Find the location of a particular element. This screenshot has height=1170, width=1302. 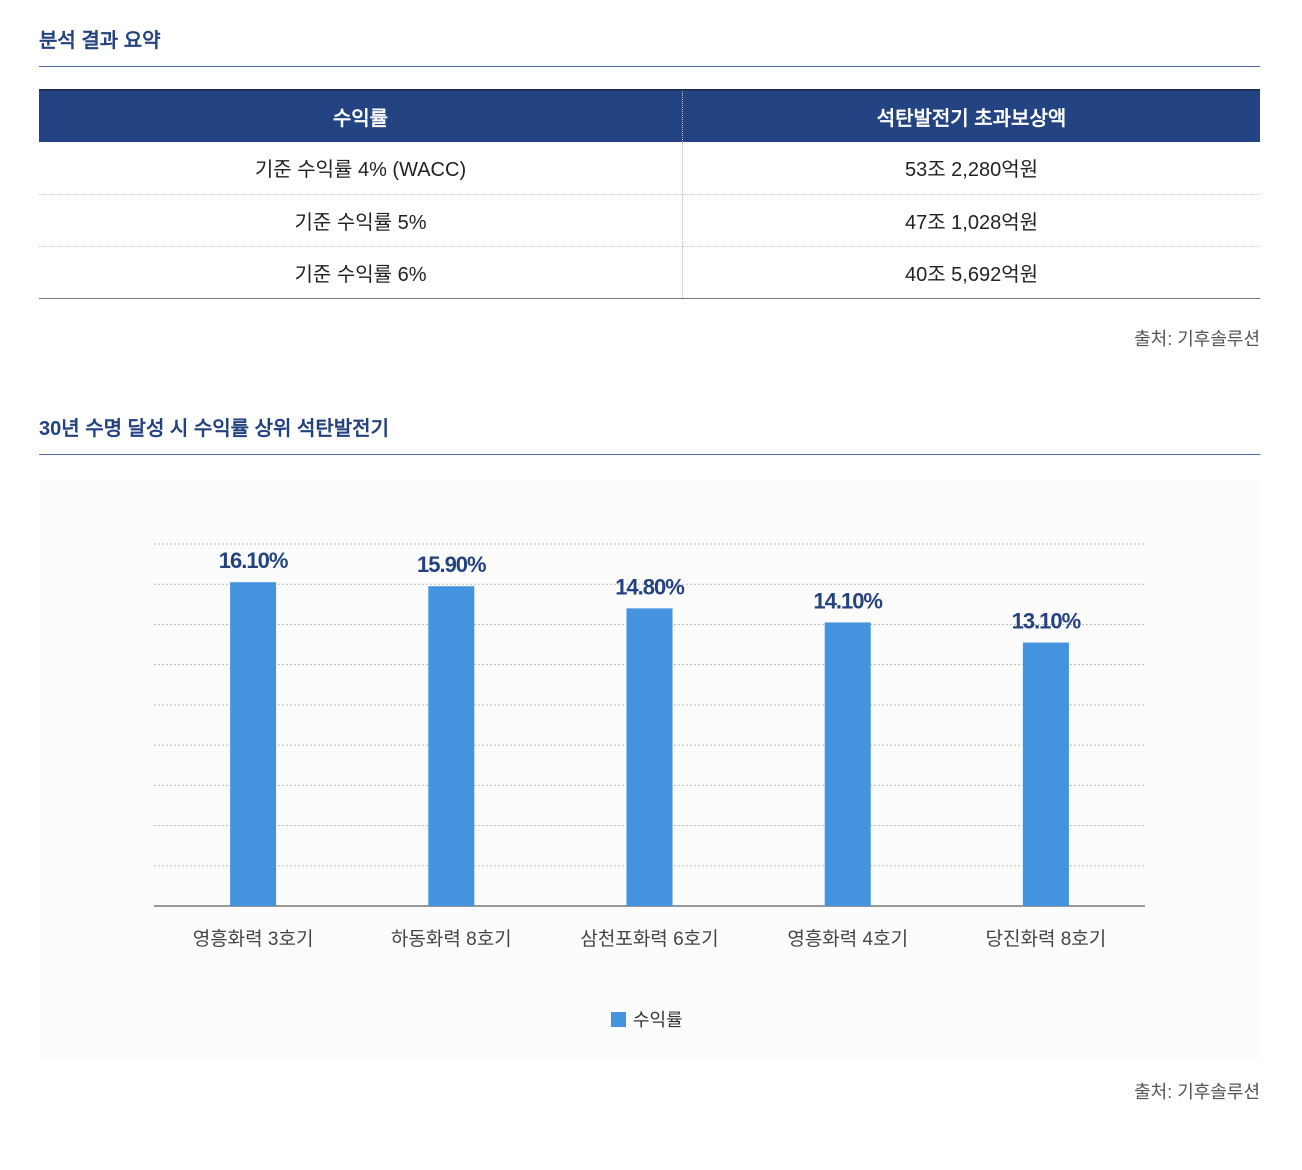

table-row: 기준 수익률 5% 47조 1,028억원 is located at coordinates (649, 220).